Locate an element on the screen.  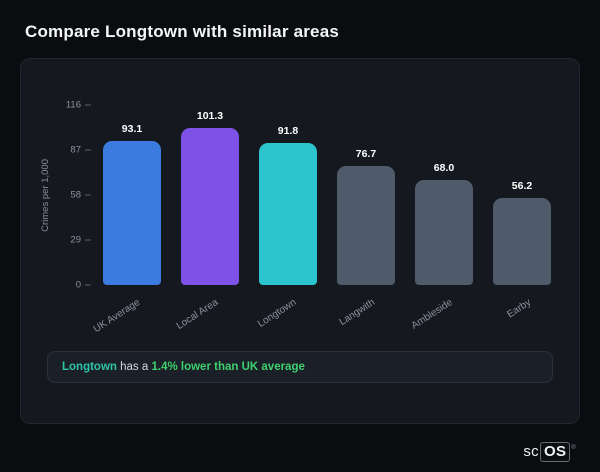
y-tick-29: 29 is located at coordinates (80, 240).